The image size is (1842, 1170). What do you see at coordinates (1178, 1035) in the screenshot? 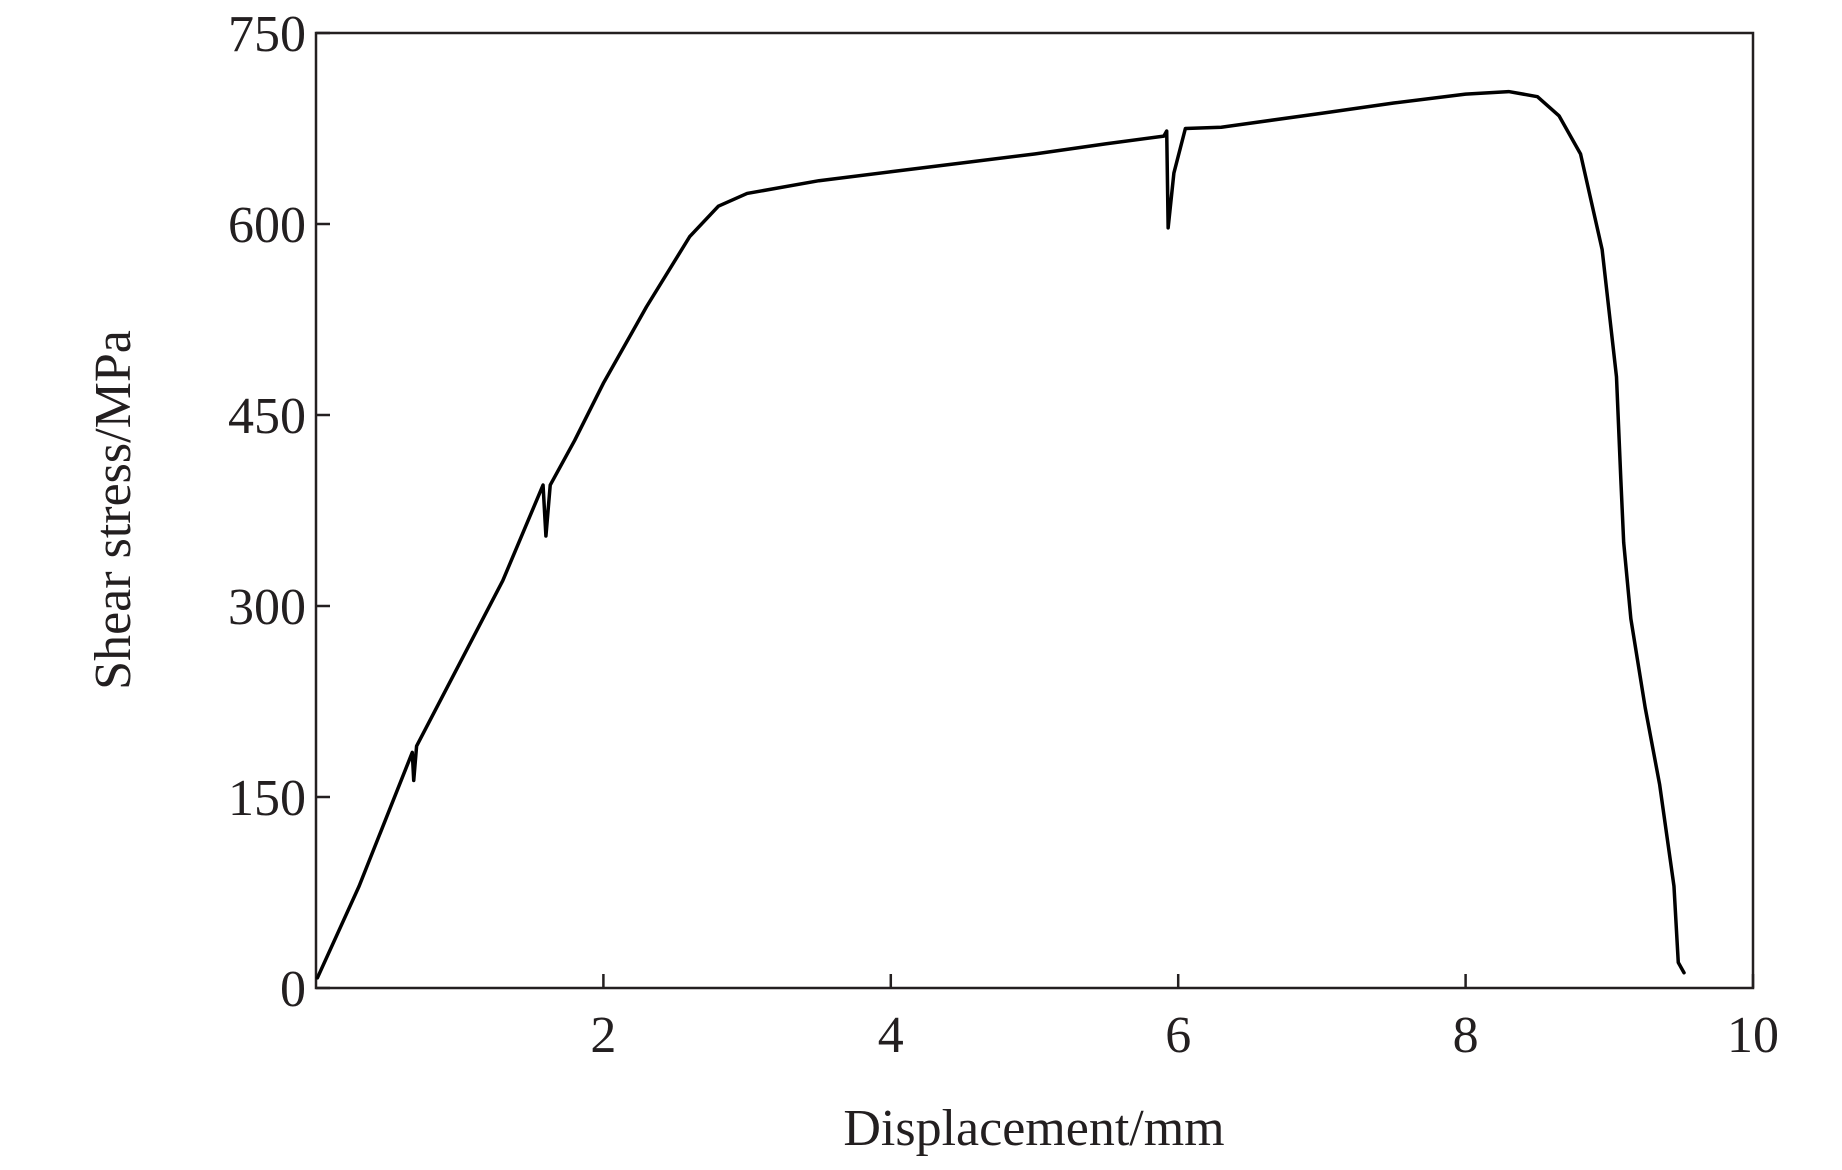
I see `x-tick-label: 6` at bounding box center [1178, 1035].